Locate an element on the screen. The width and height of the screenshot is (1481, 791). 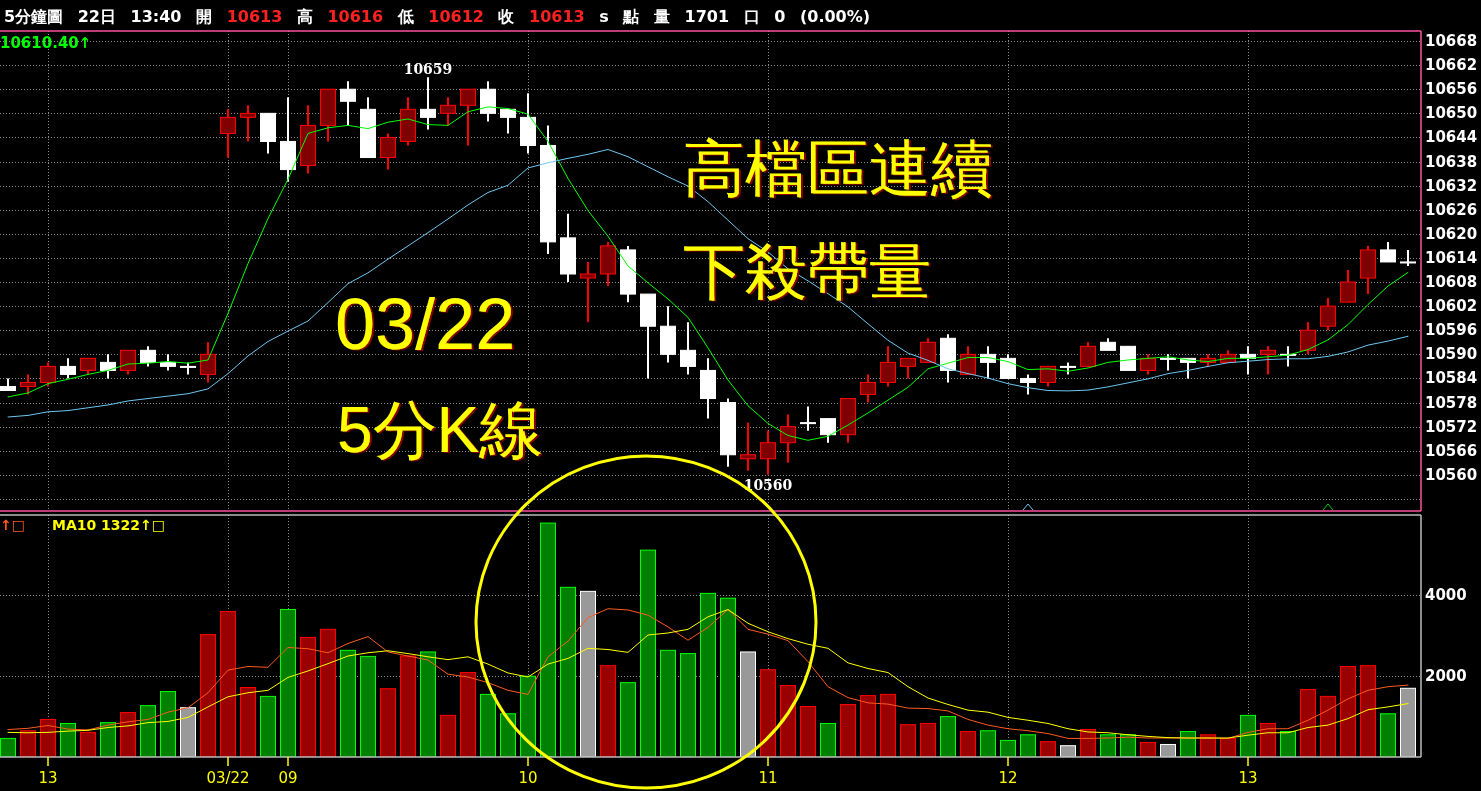
x-tick-label: 11 is located at coordinates (768, 778).